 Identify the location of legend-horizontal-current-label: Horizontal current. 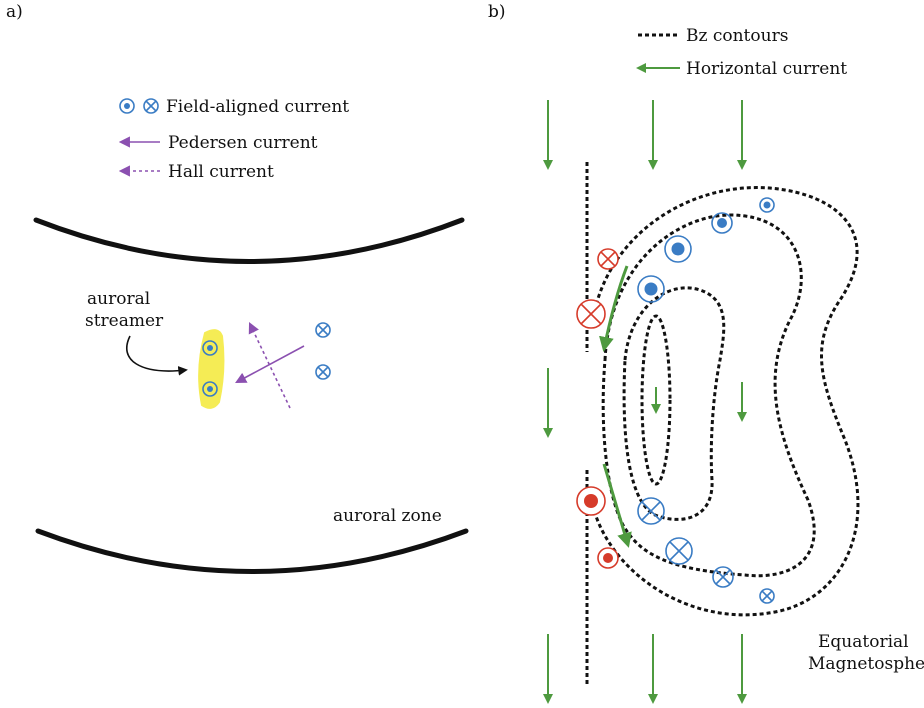
(766, 69).